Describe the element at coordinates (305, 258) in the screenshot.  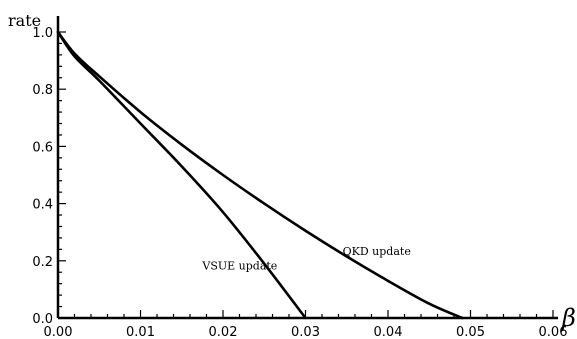
I see `curve-annotations: QKD update VSUE update` at that location.